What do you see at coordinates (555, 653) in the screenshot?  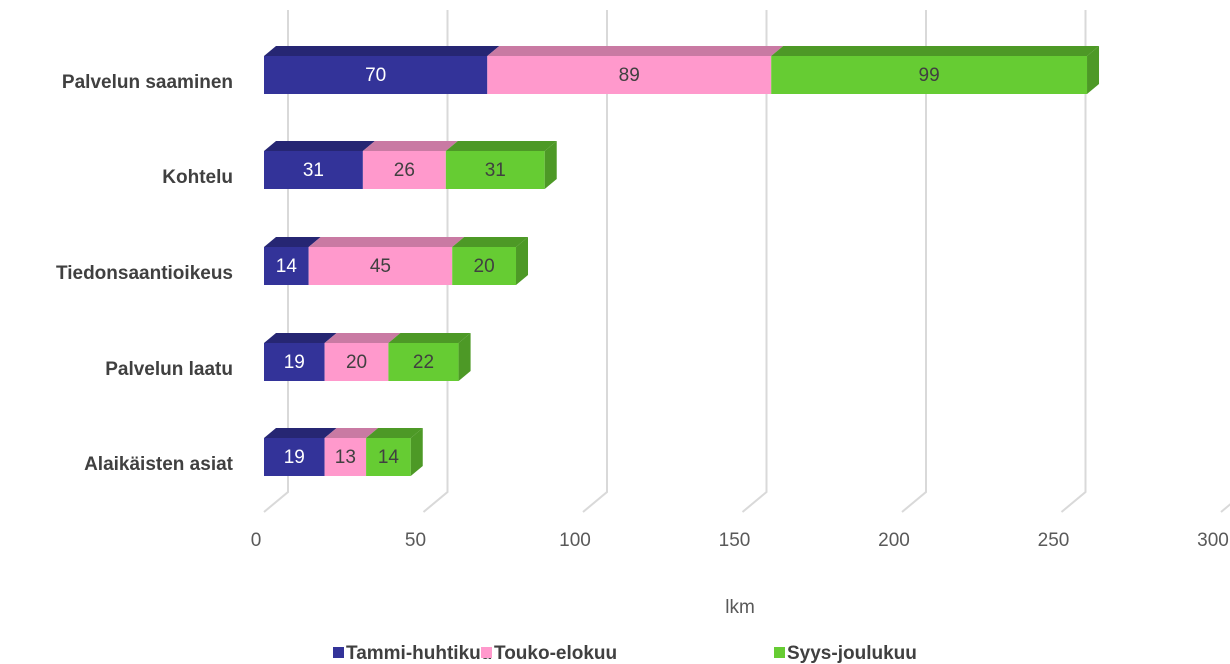 I see `legend-label: Touko-elokuu` at bounding box center [555, 653].